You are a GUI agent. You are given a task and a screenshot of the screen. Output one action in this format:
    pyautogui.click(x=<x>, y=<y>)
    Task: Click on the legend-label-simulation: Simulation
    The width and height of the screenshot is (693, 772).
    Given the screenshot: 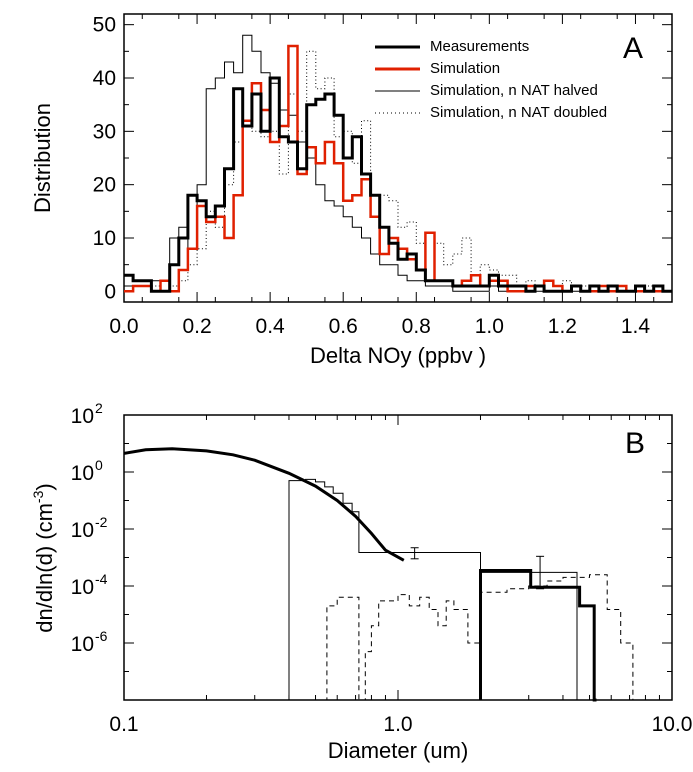 What is the action you would take?
    pyautogui.click(x=465, y=68)
    